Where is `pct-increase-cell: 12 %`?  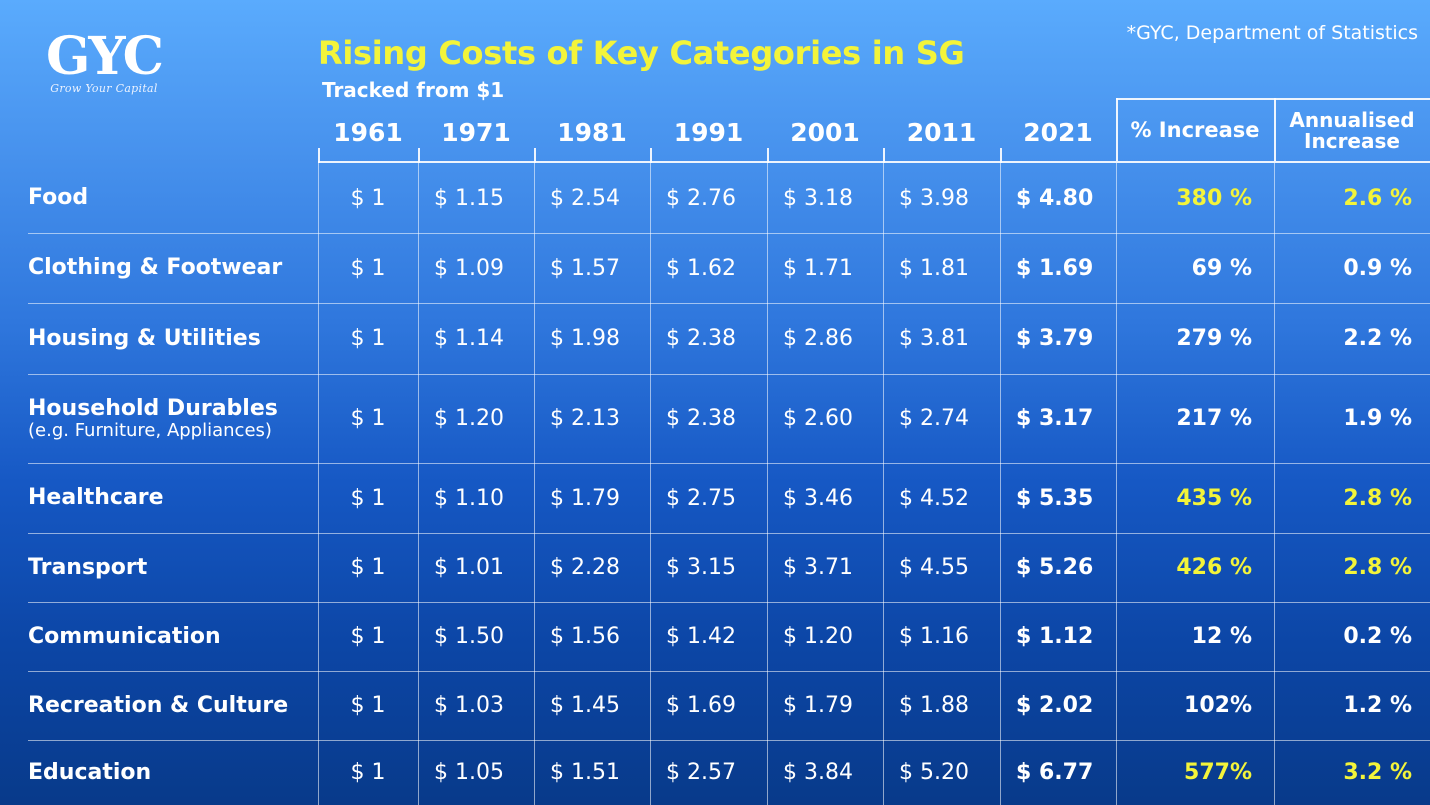
pct-increase-cell: 12 % is located at coordinates (1221, 636).